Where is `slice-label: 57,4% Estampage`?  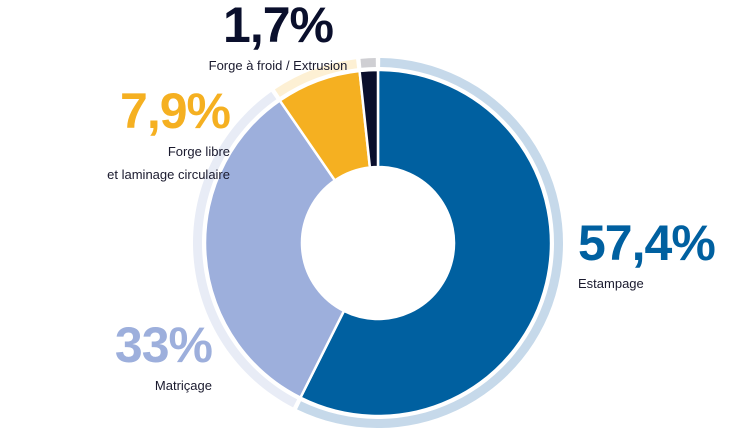 slice-label: 57,4% Estampage is located at coordinates (647, 255).